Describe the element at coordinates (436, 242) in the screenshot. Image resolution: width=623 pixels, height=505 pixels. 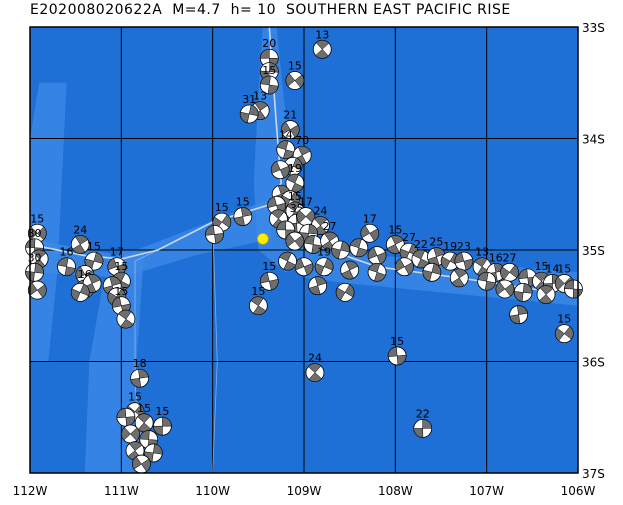
I see `depth-label: 25` at that location.